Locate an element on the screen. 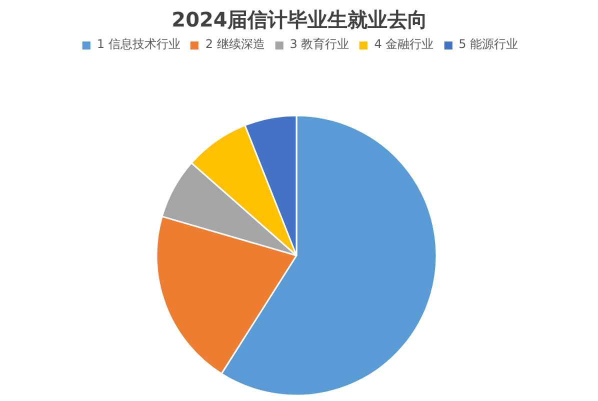  legend-label: 1 信息技术行业 is located at coordinates (138, 44).